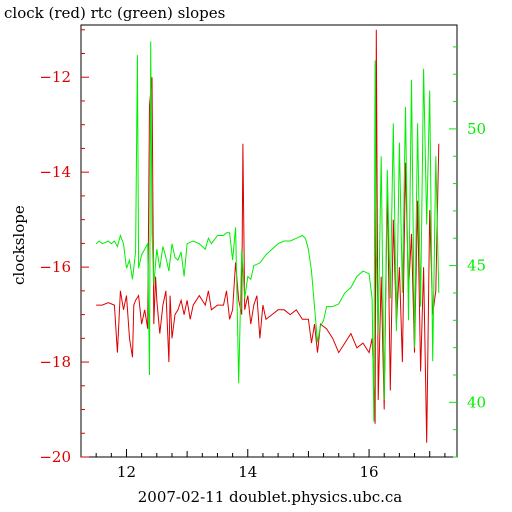 The image size is (512, 512). Describe the element at coordinates (467, 252) in the screenshot. I see `right-axis: 50 45 40` at that location.